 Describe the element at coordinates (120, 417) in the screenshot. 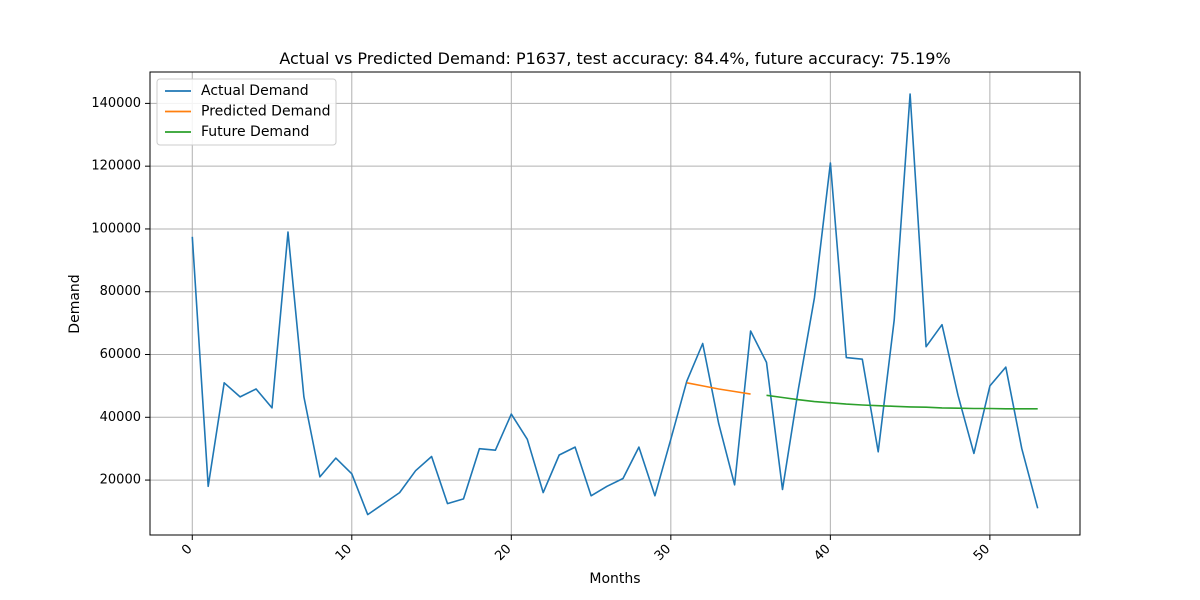

I see `y-tick-label: 40000` at that location.